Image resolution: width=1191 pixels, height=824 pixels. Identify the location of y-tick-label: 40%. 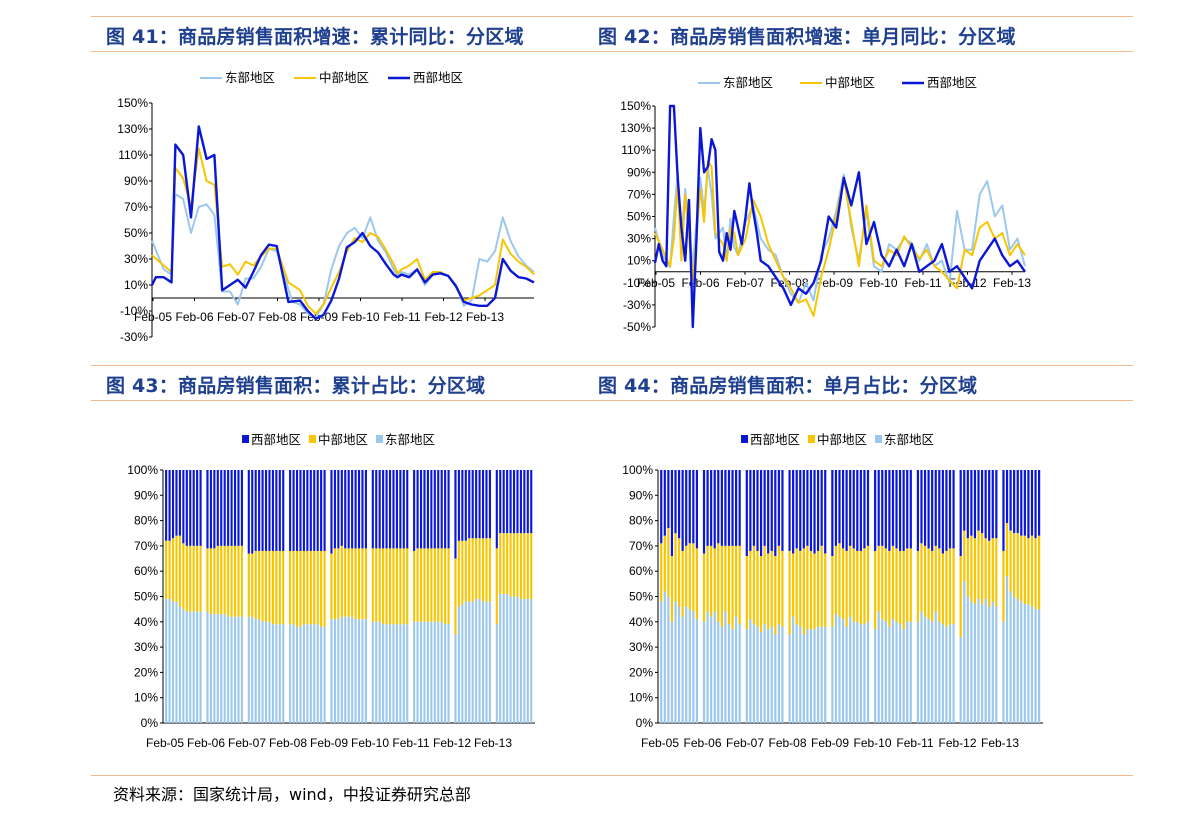
(641, 622).